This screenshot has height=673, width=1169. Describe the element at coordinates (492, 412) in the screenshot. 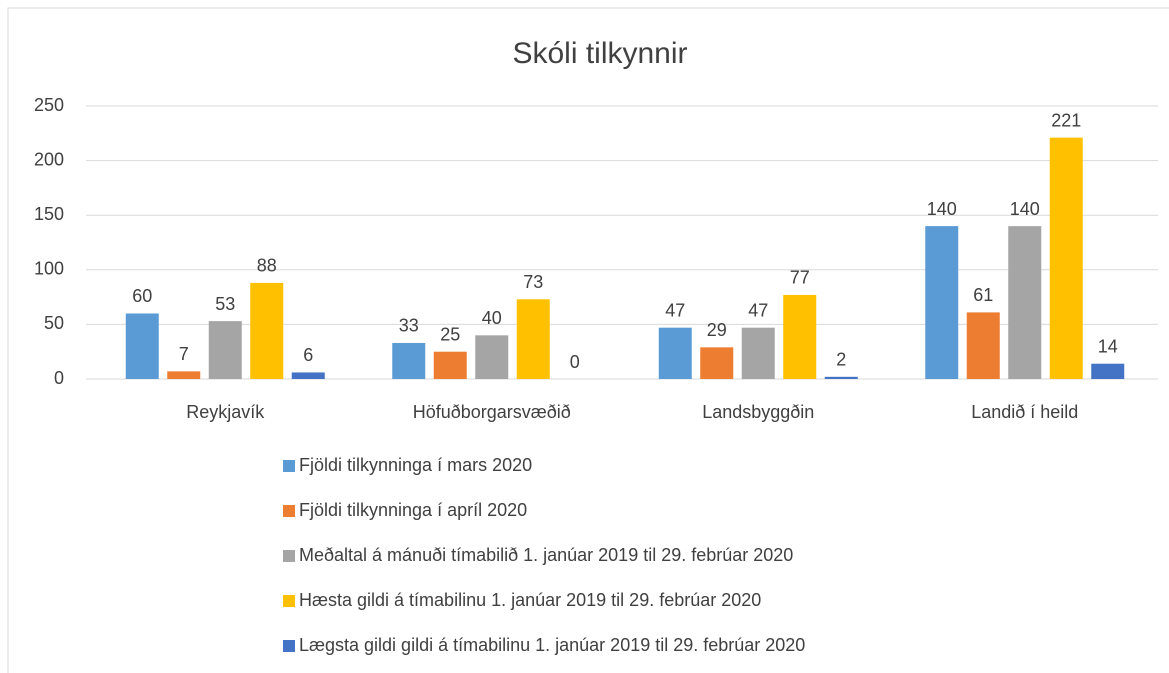

I see `x-tick-label: Höfuðborgarsvæðið` at that location.